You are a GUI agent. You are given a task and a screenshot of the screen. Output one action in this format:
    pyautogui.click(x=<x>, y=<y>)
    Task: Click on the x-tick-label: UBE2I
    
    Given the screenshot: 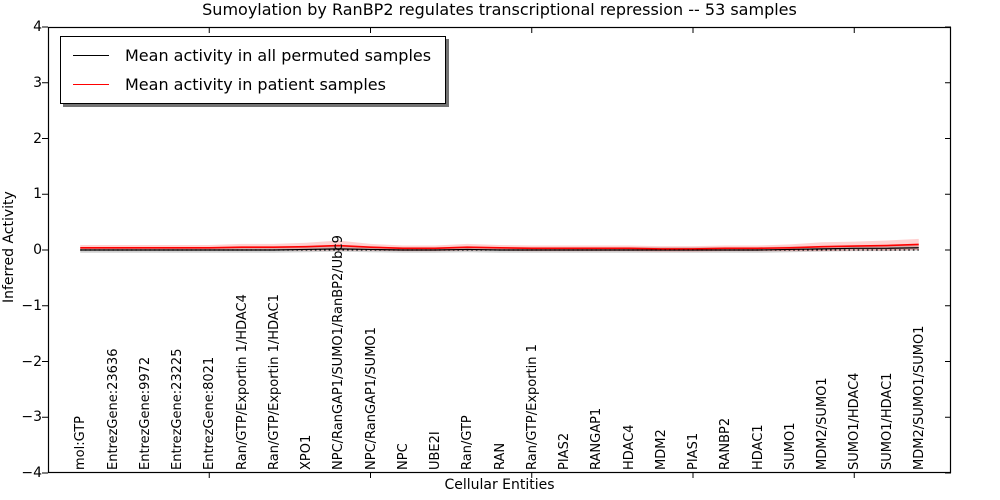 What is the action you would take?
    pyautogui.click(x=435, y=450)
    